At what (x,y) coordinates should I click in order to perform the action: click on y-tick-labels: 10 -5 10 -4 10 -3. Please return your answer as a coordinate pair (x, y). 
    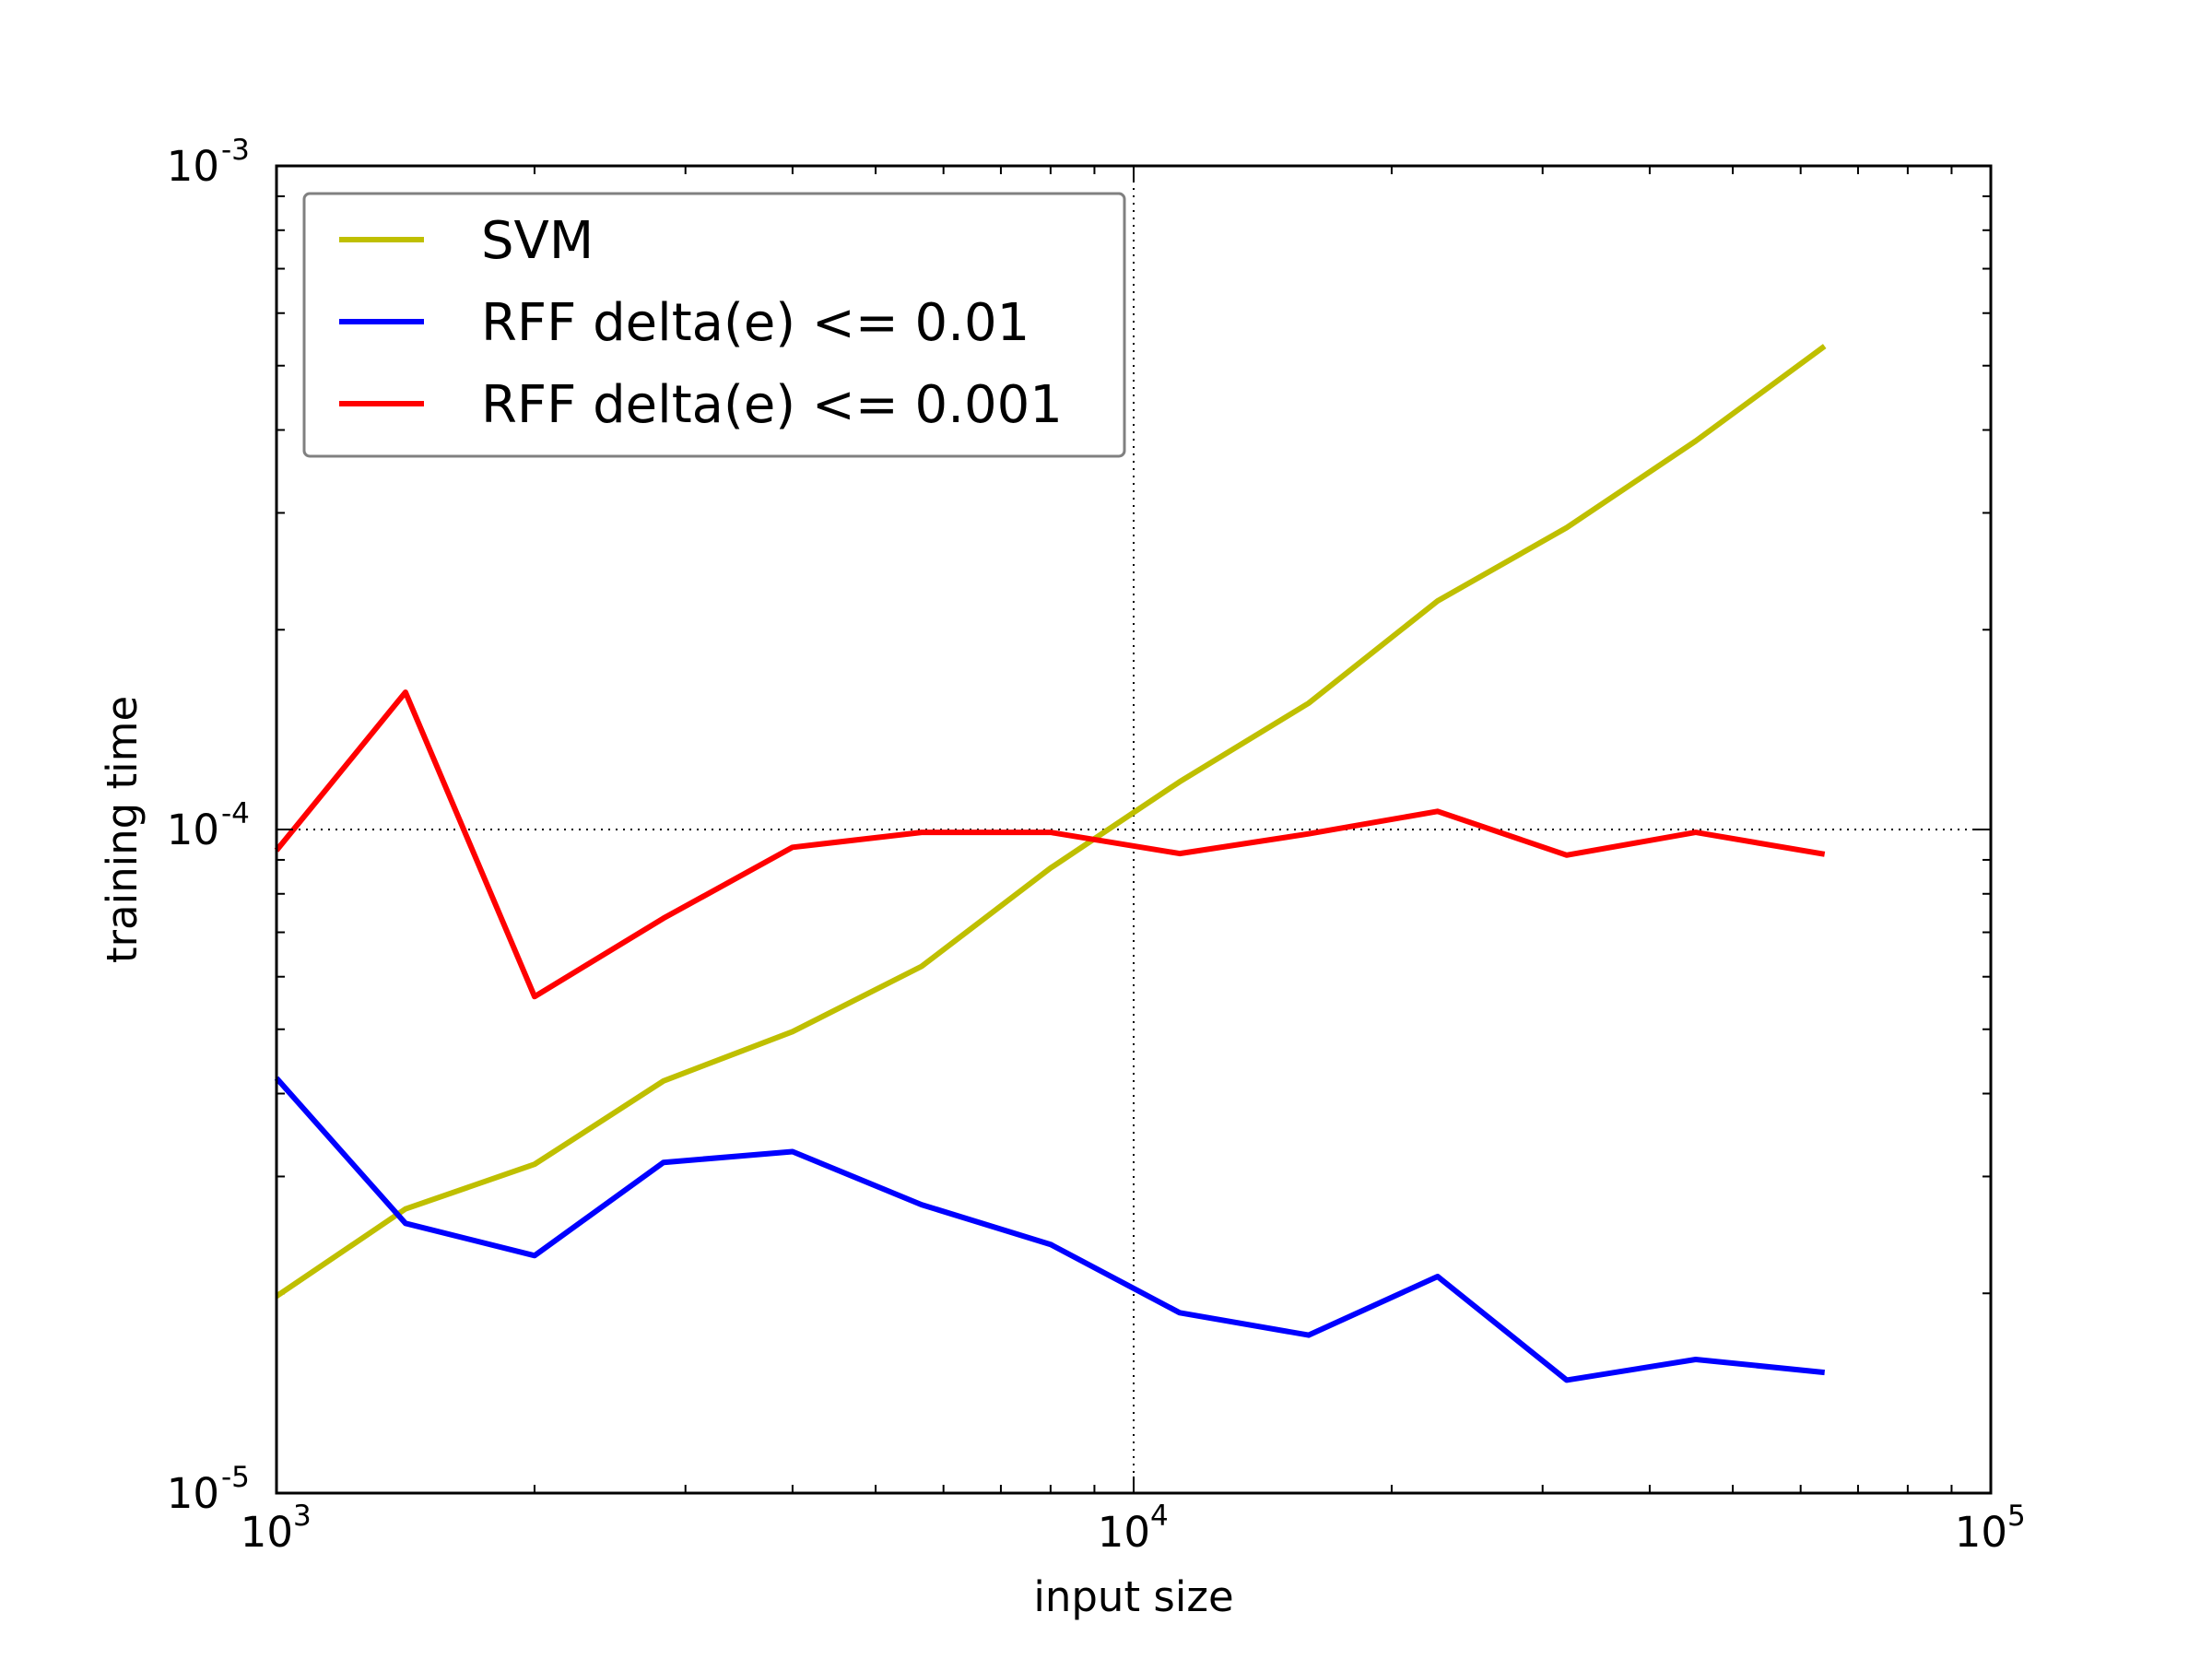
    Looking at the image, I should click on (208, 826).